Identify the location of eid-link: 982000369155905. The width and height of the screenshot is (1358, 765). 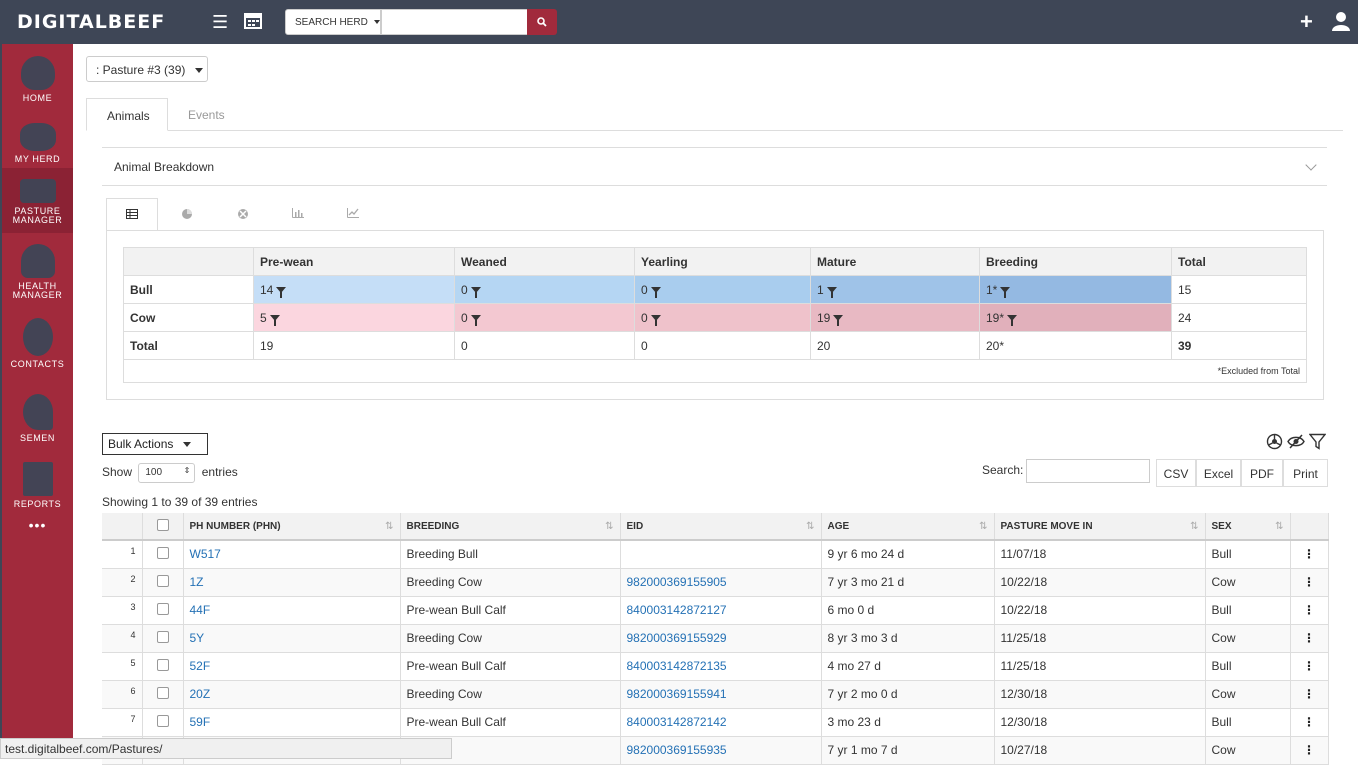
(721, 582).